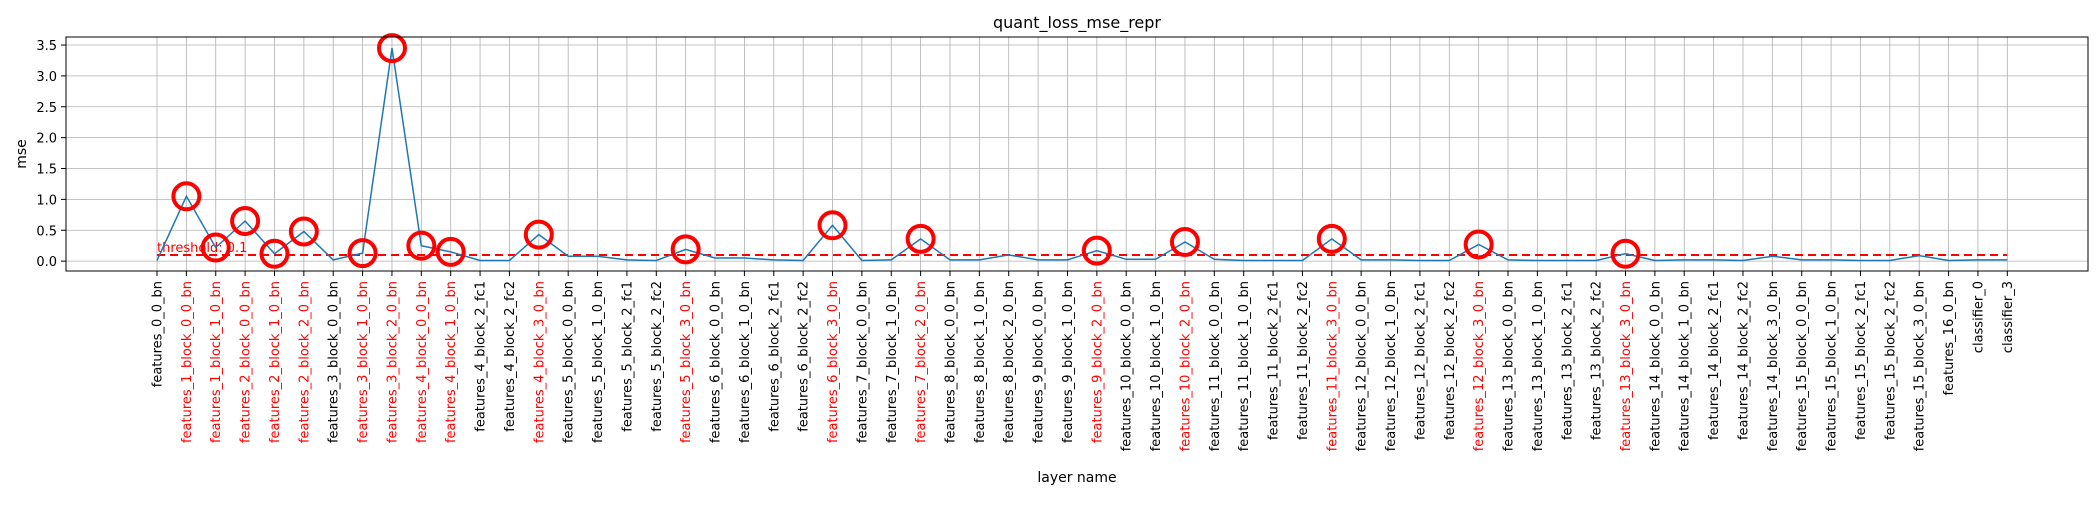  I want to click on x-tick-label: features_13_block_2_fc1, so click(1567, 360).